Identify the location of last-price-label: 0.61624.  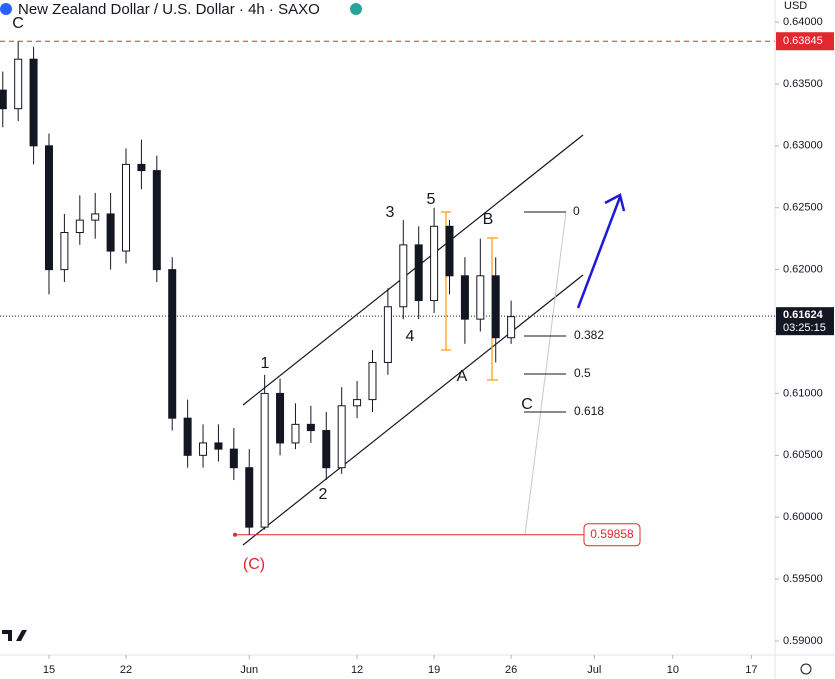
(803, 315).